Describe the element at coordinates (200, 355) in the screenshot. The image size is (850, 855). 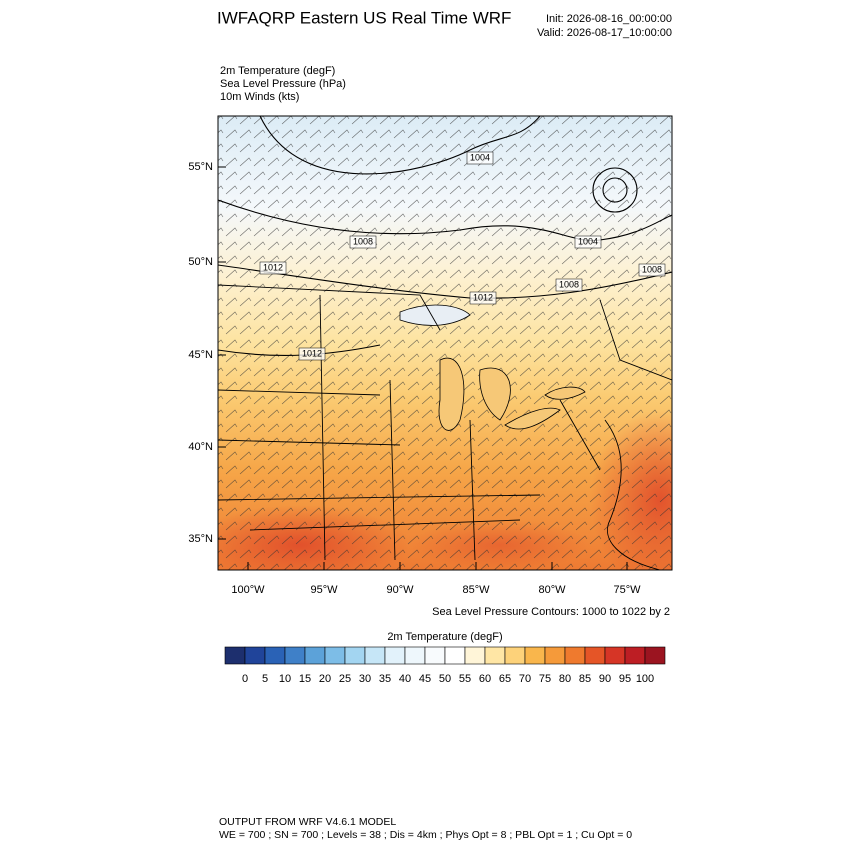
I see `lat-label: 45°N` at that location.